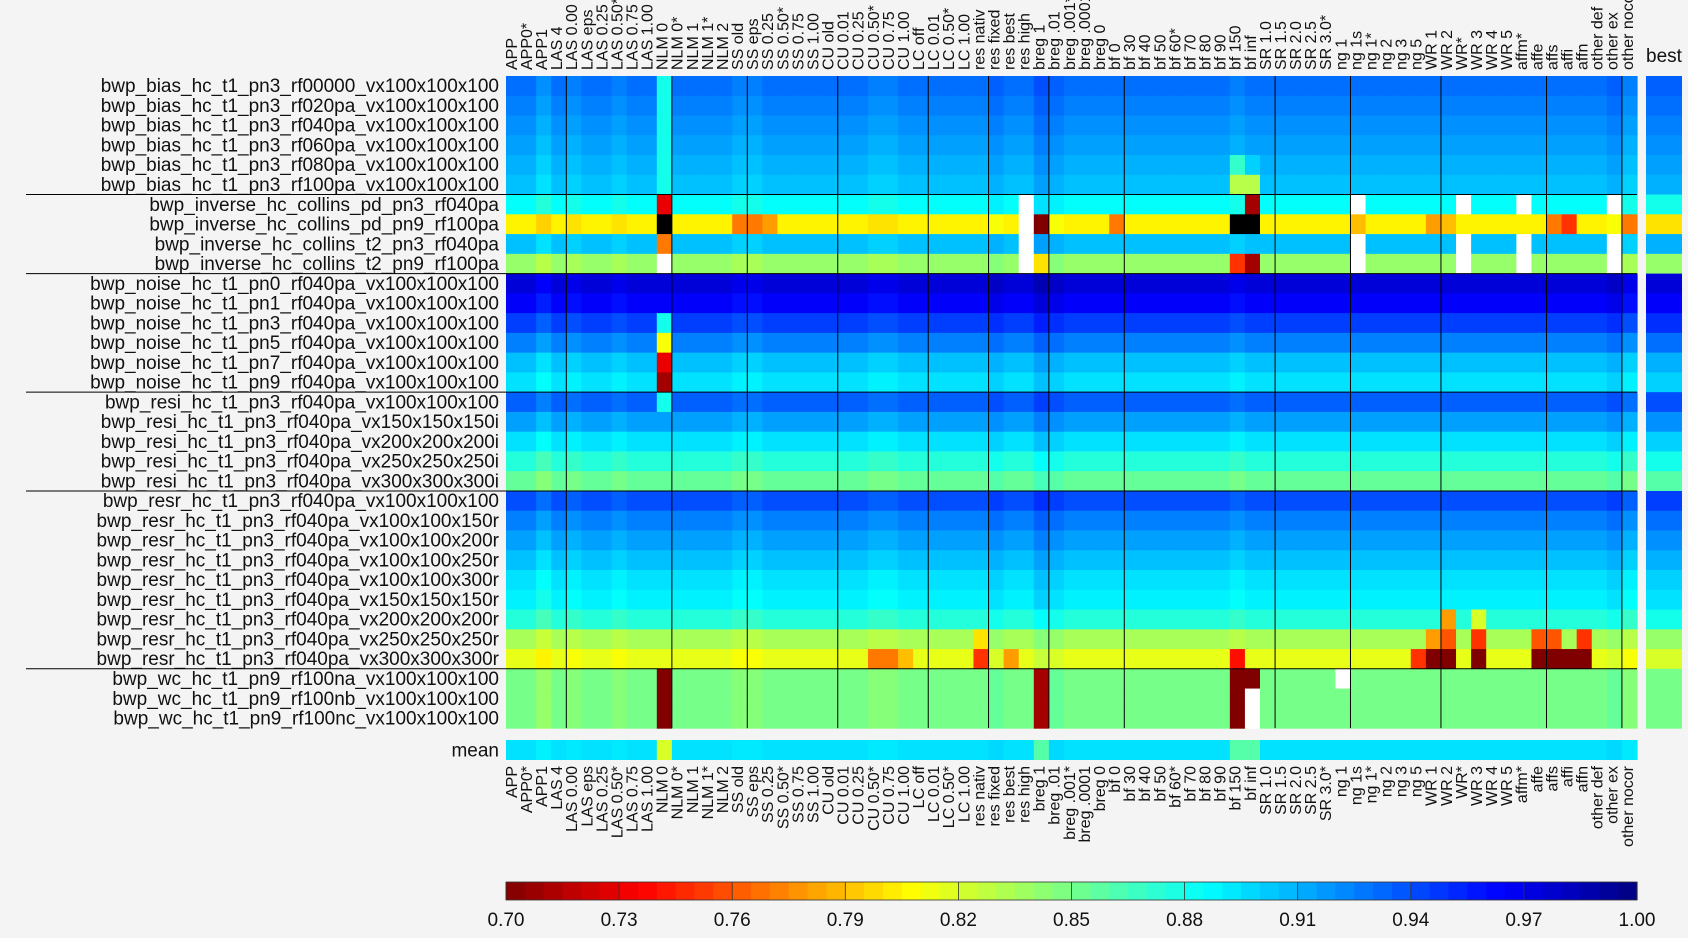 Image resolution: width=1688 pixels, height=938 pixels. Describe the element at coordinates (1281, 790) in the screenshot. I see `column-label-bottom: SR 1.5` at that location.